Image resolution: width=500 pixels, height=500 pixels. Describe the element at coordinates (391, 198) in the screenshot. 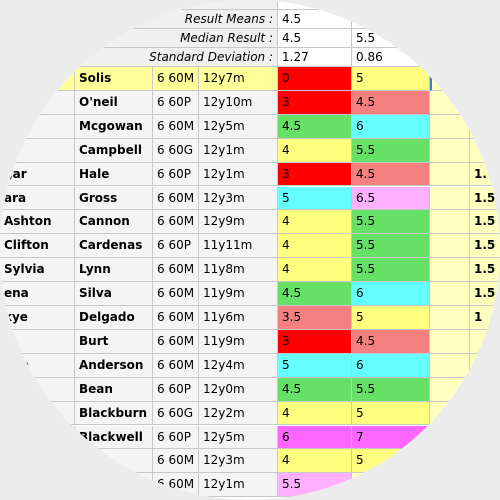

I see `result-2: 6.5` at that location.